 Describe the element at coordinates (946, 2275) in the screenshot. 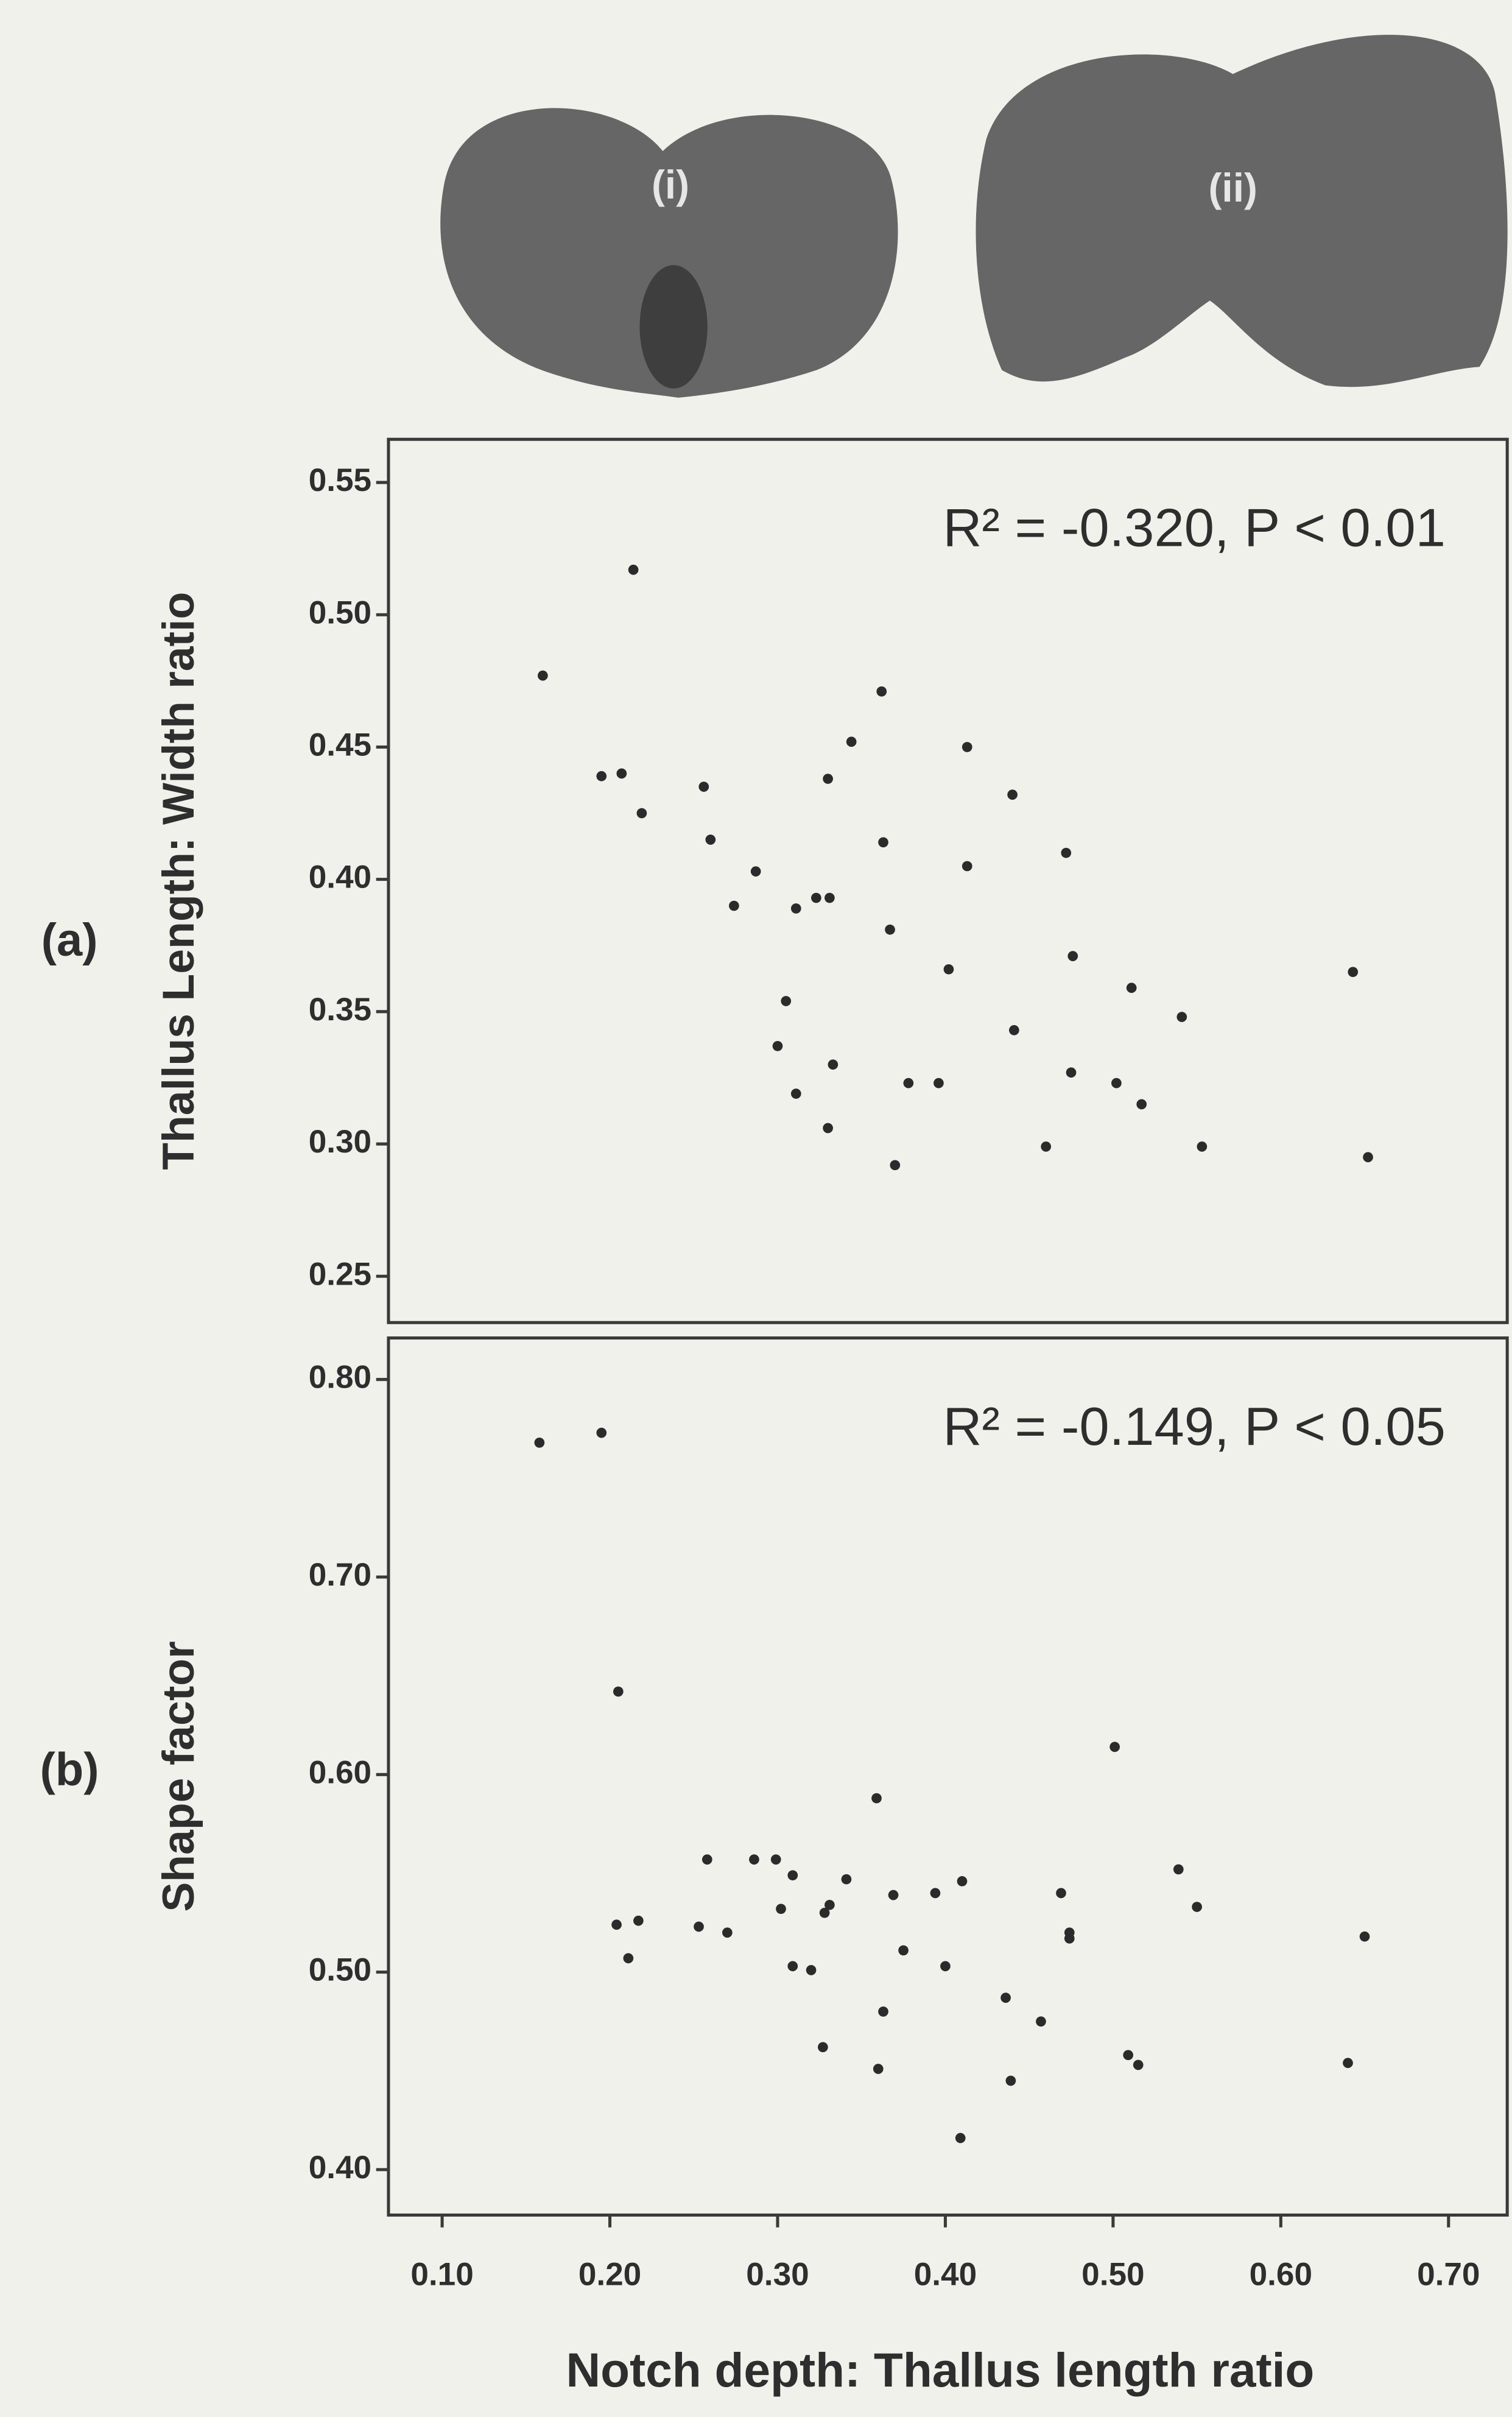

I see `x-tick-label: 0.40` at that location.